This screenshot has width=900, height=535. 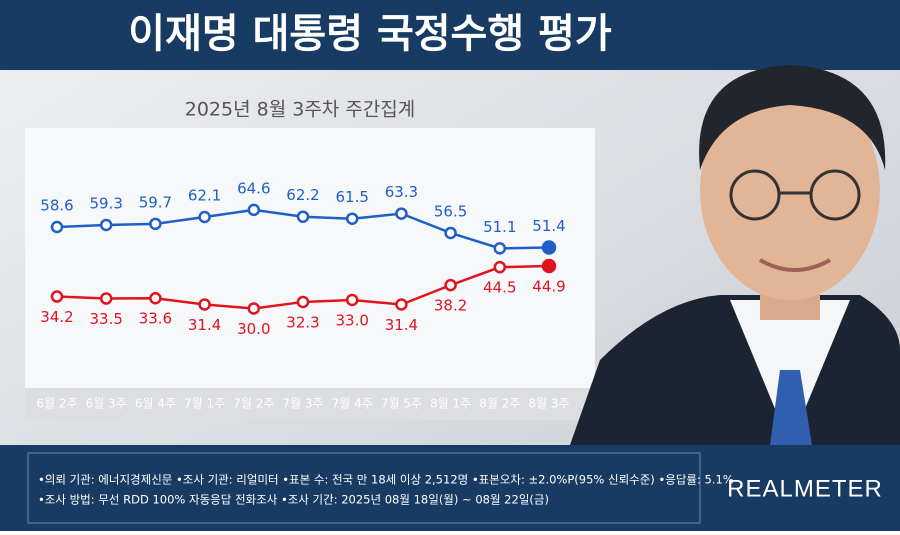 What do you see at coordinates (835, 195) in the screenshot?
I see `glasses-right` at bounding box center [835, 195].